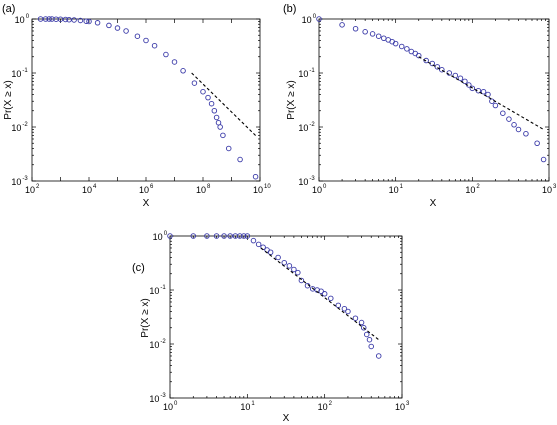  What do you see at coordinates (402, 187) in the screenshot?
I see `x-tick-label-exponent-b: 1` at bounding box center [402, 187].